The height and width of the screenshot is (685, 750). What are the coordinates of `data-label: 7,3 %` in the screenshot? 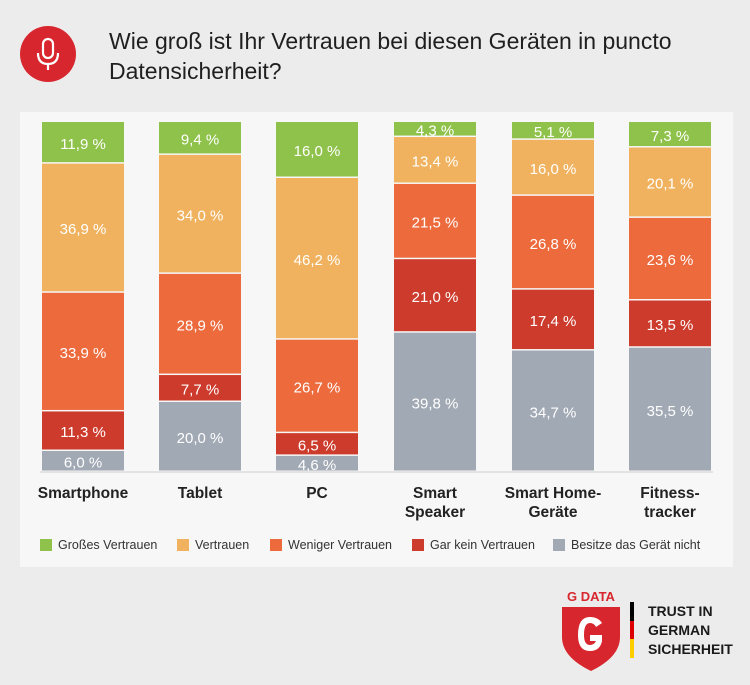 It's located at (670, 136).